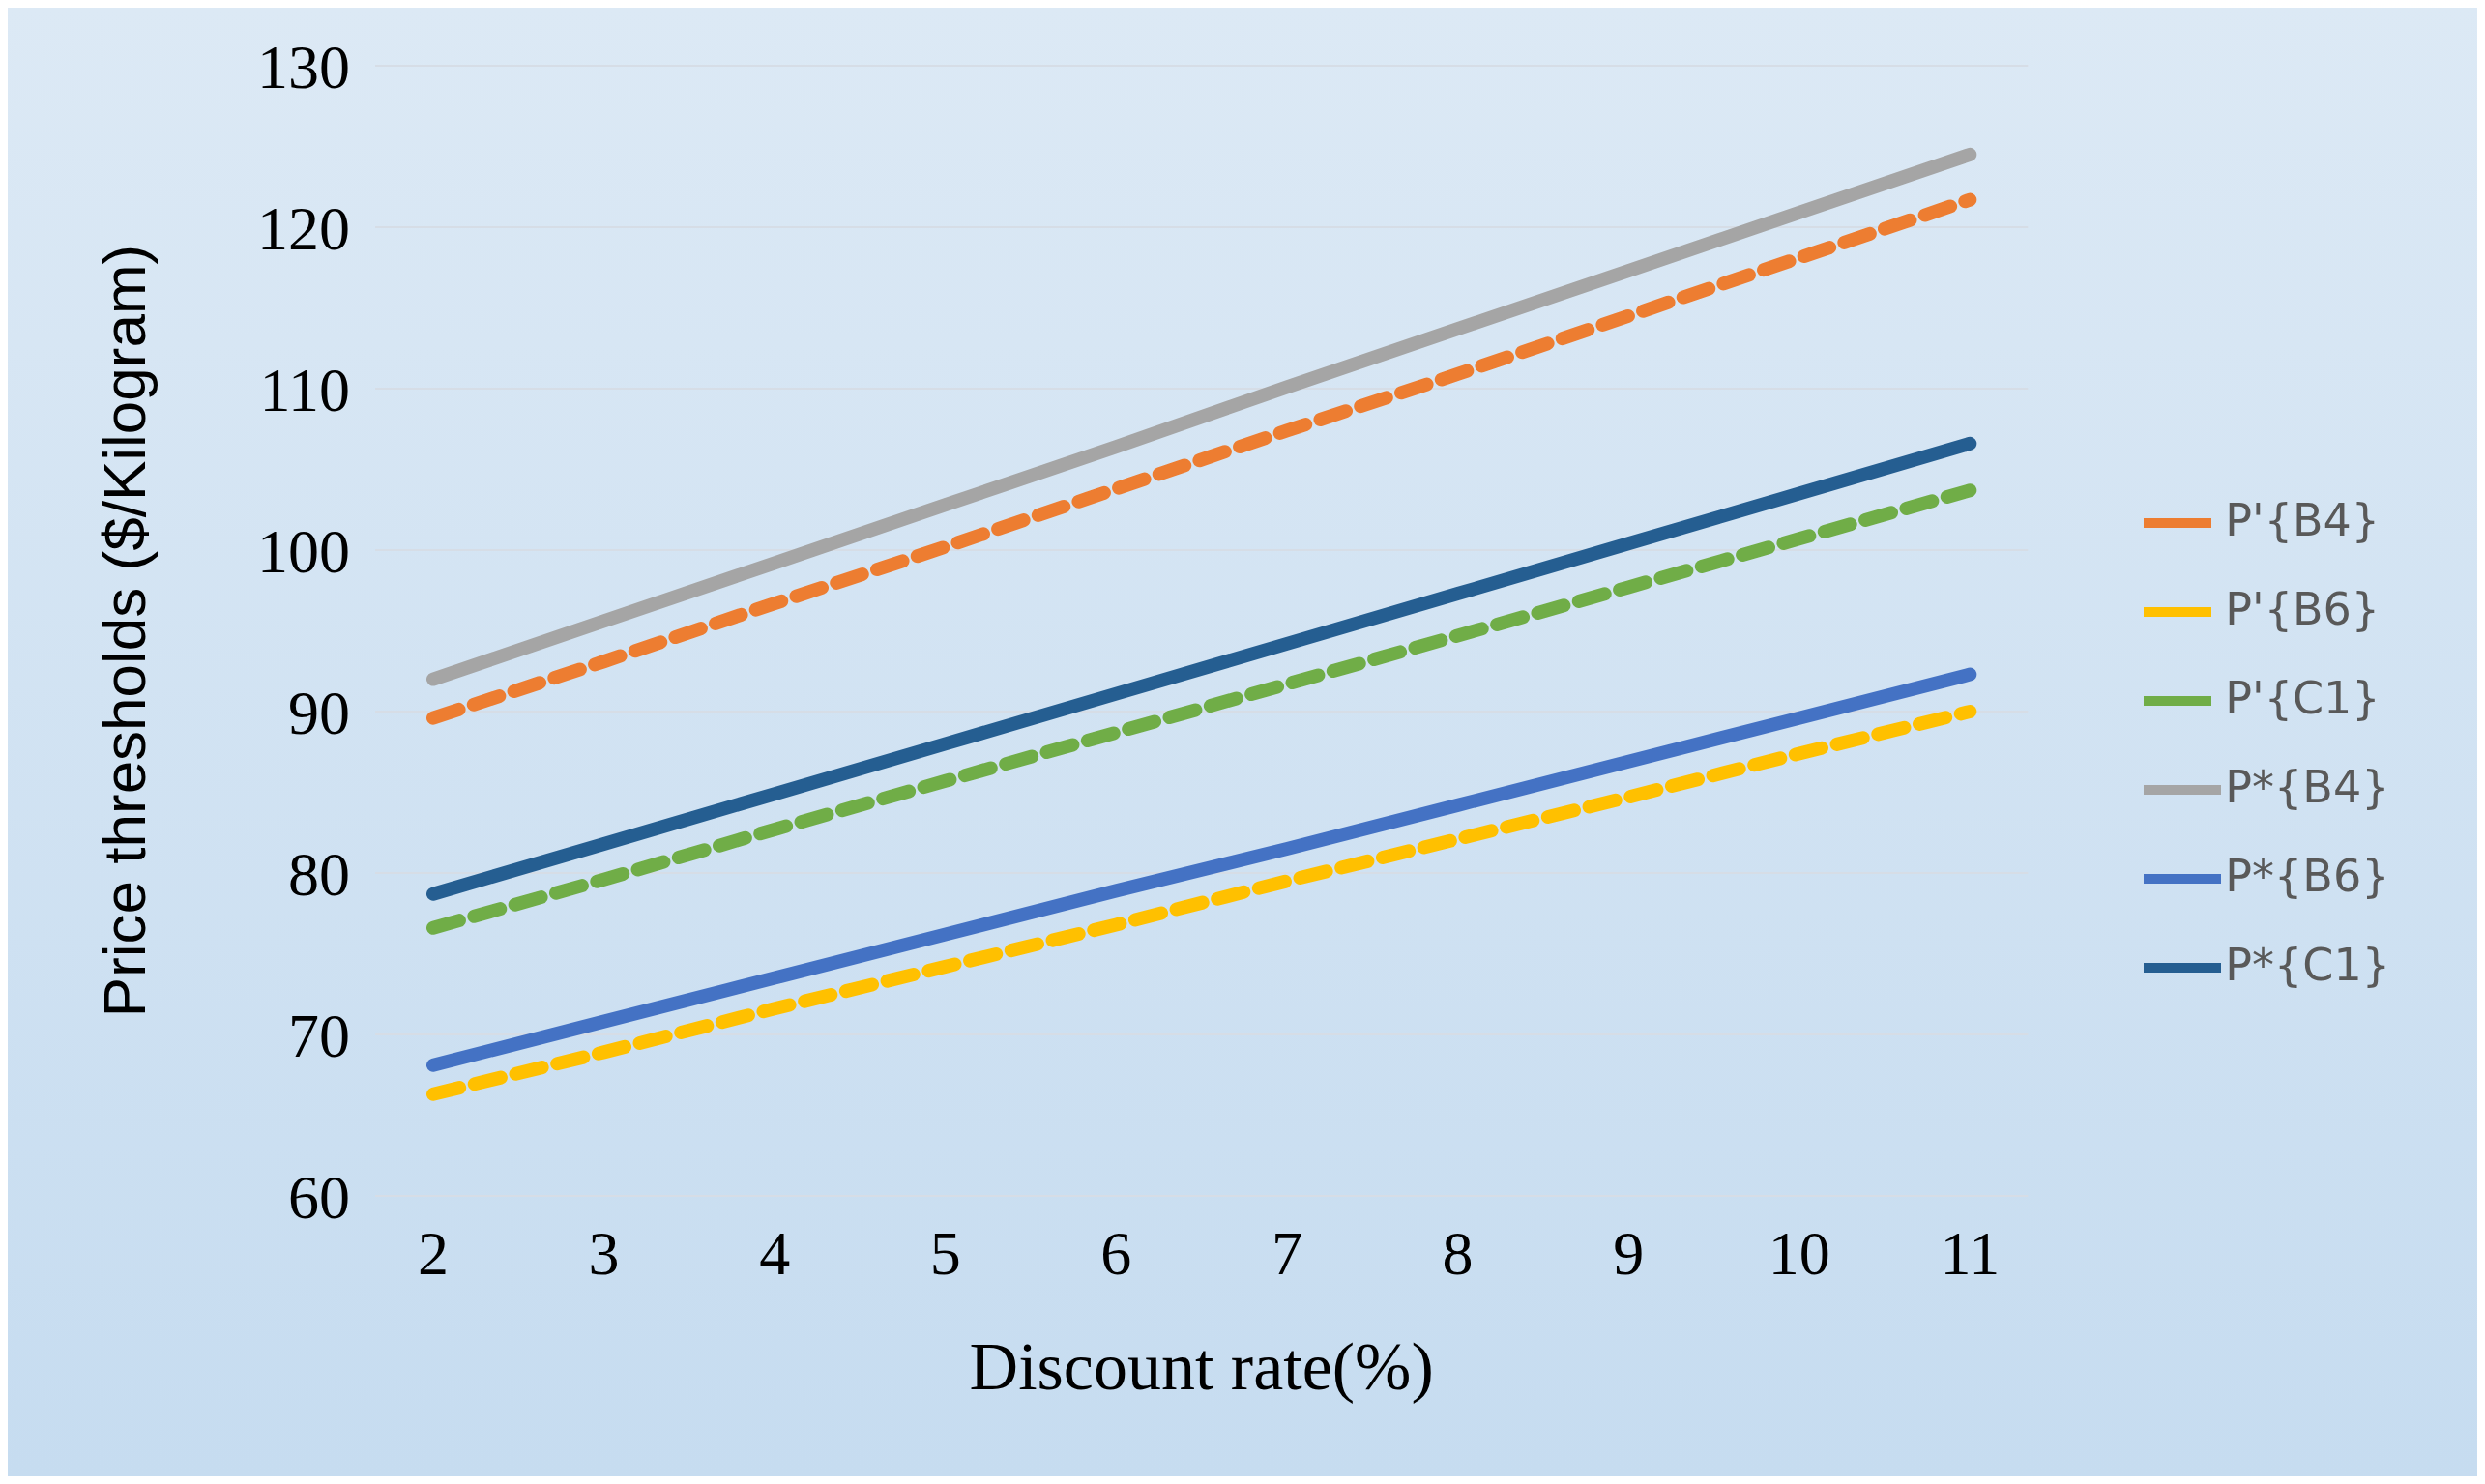  I want to click on x-tick-label: 7, so click(1286, 1254).